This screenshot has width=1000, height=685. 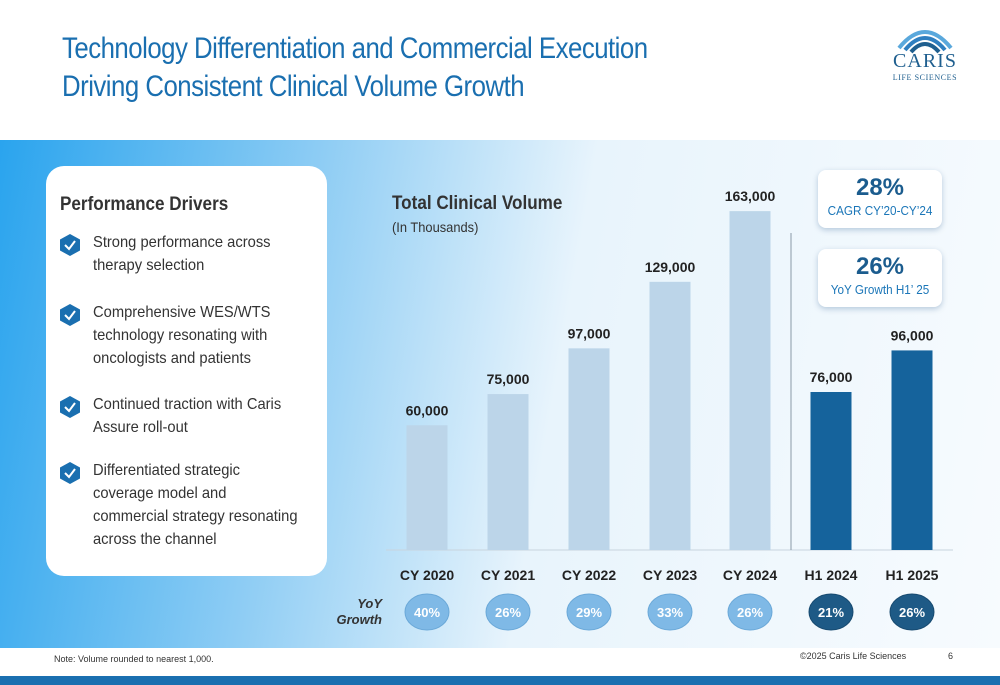 What do you see at coordinates (670, 267) in the screenshot?
I see `bar-value-label: 129,000` at bounding box center [670, 267].